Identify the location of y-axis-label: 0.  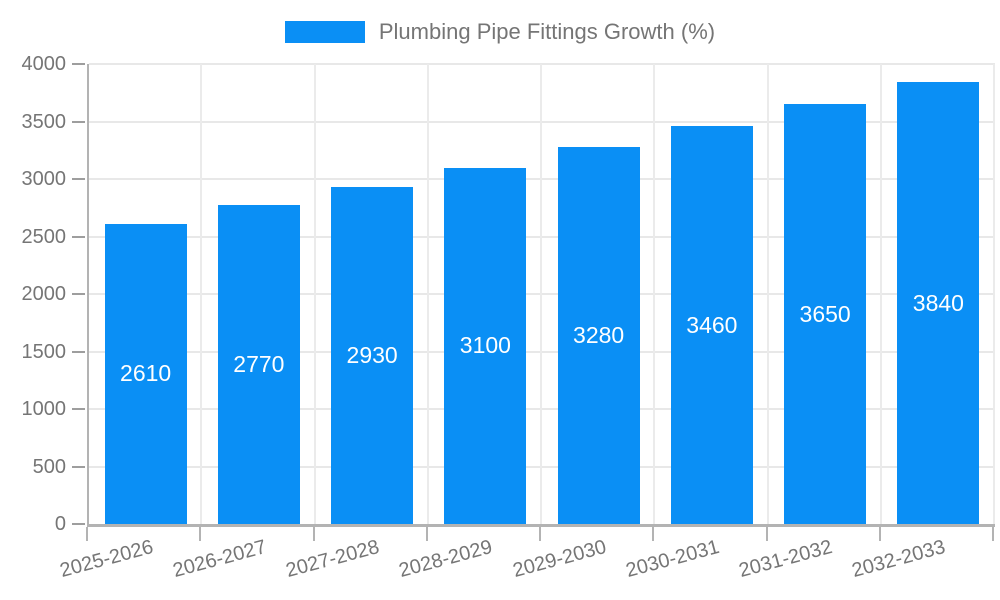
(60, 524).